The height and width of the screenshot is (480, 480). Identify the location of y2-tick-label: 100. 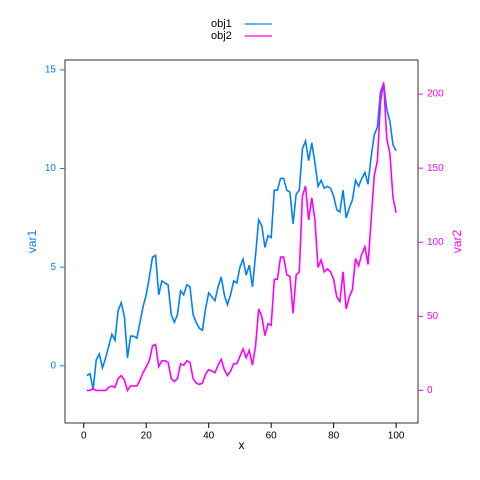
(435, 242).